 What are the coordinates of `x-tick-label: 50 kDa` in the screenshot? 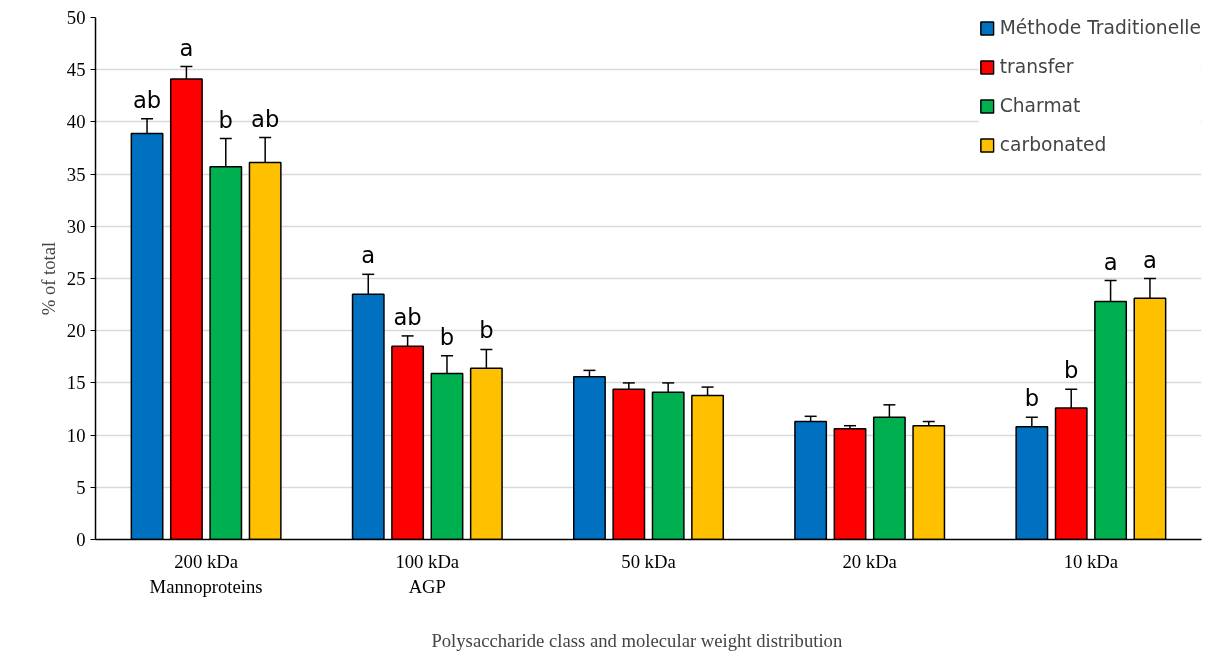 It's located at (649, 561).